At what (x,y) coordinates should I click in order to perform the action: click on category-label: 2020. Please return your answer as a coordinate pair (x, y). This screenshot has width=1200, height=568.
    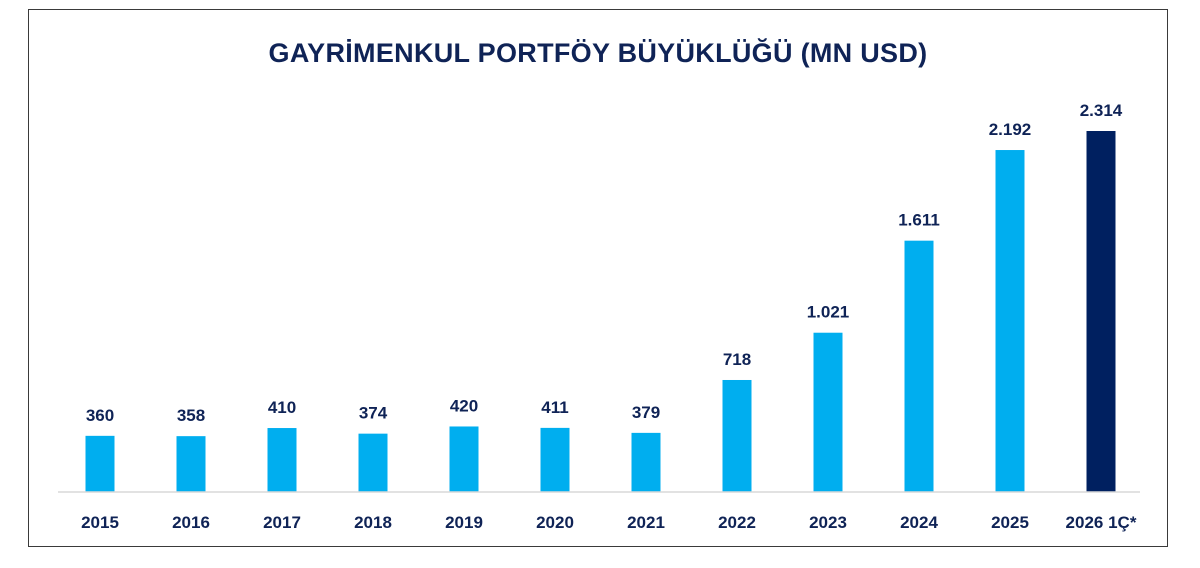
    Looking at the image, I should click on (555, 522).